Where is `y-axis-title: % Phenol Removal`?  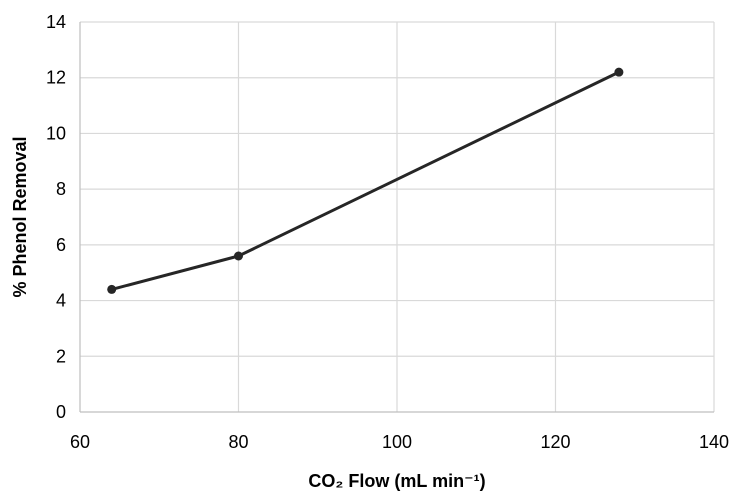 y-axis-title: % Phenol Removal is located at coordinates (20, 216).